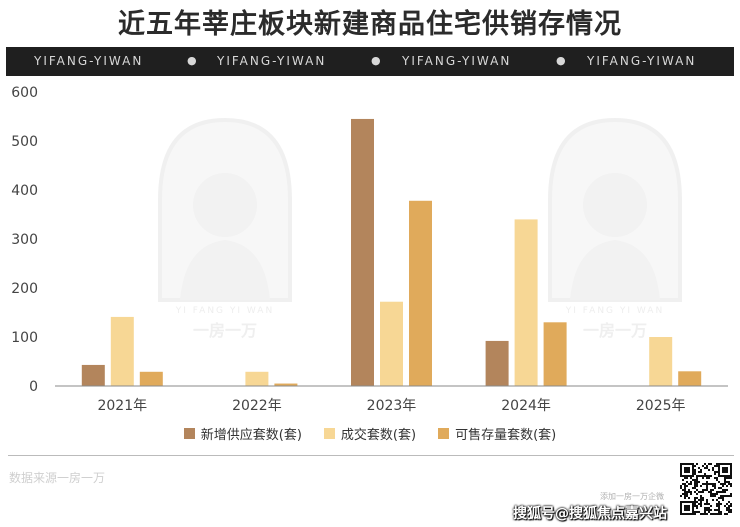 Image resolution: width=740 pixels, height=527 pixels. What do you see at coordinates (24, 338) in the screenshot?
I see `y-tick-label: 100` at bounding box center [24, 338].